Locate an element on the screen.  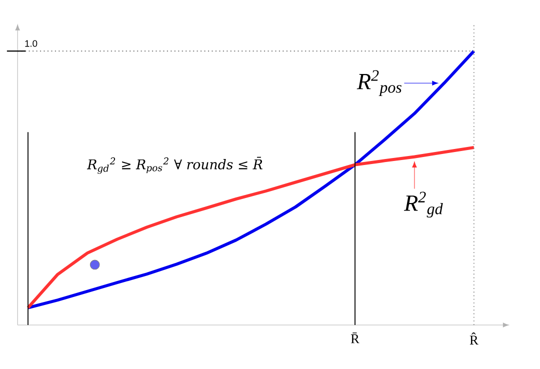
annotation: R$_{gd}$$^{2}$ ≥ R$_{pos}$$^{2}$ ∀ rounds ≤ R̄ is located at coordinates (174, 165).